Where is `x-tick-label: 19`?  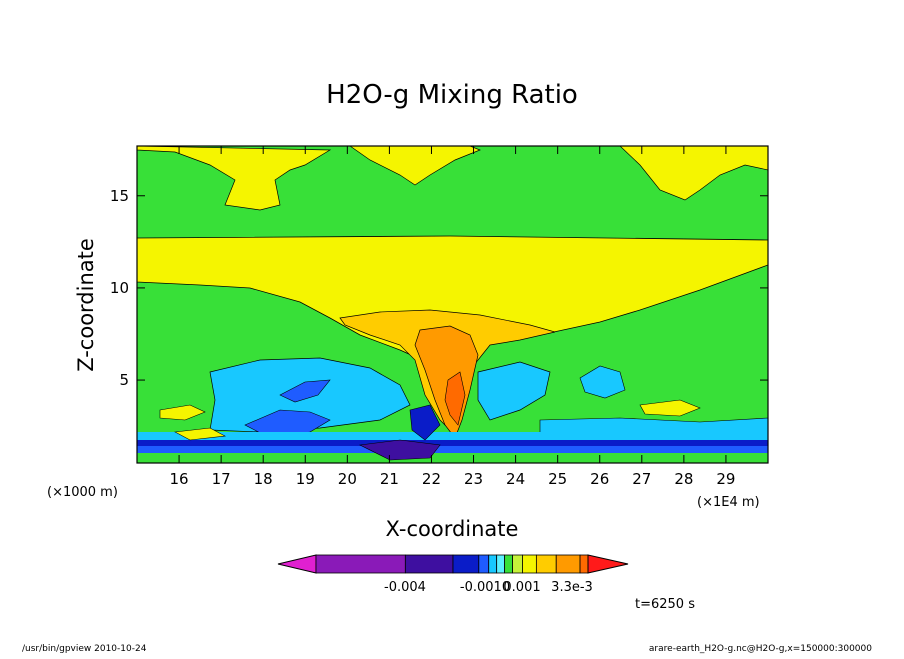 x-tick-label: 19 is located at coordinates (305, 479).